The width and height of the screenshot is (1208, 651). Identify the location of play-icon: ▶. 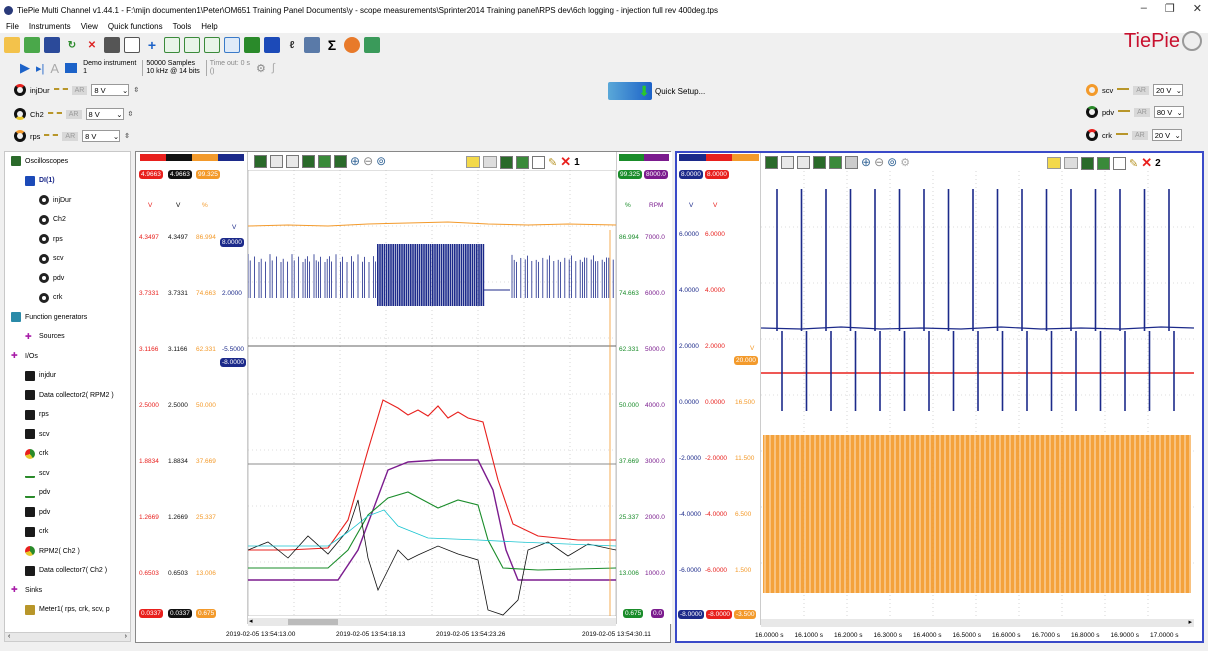
(25, 67).